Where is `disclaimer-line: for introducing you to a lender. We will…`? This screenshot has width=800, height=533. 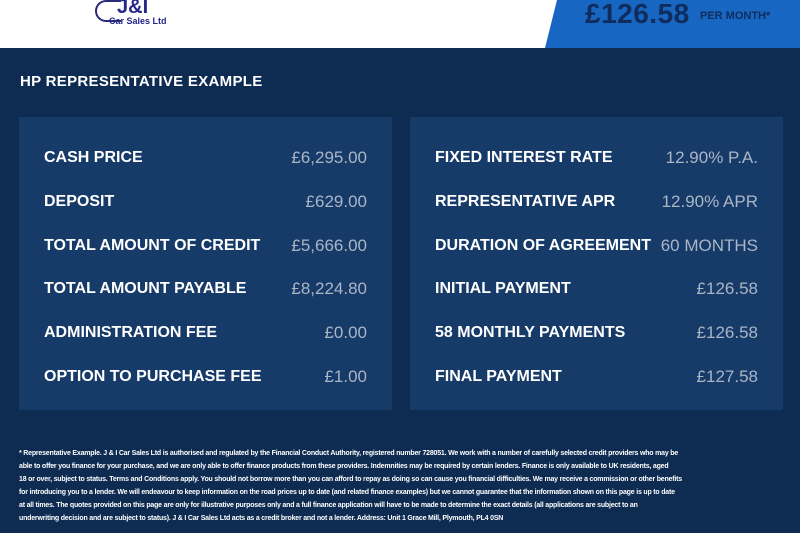
disclaimer-line: for introducing you to a lender. We will… is located at coordinates (347, 492).